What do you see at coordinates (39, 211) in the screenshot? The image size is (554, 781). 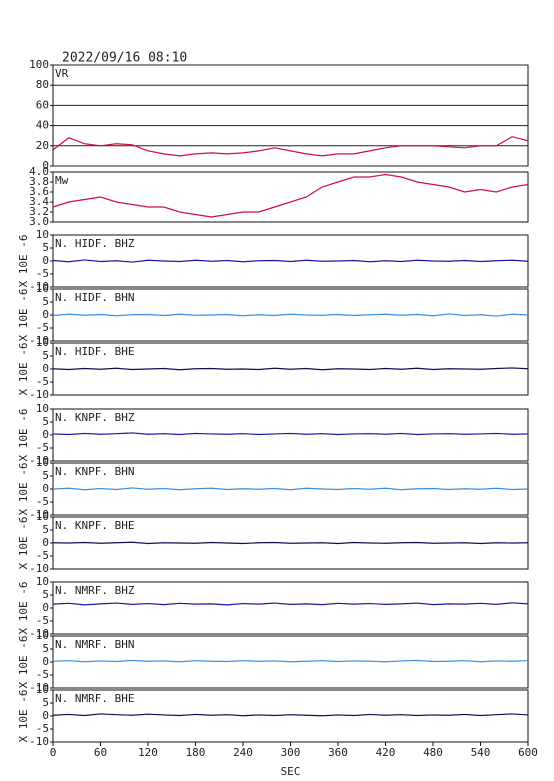 I see `y-tick-label: 3.2` at bounding box center [39, 211].